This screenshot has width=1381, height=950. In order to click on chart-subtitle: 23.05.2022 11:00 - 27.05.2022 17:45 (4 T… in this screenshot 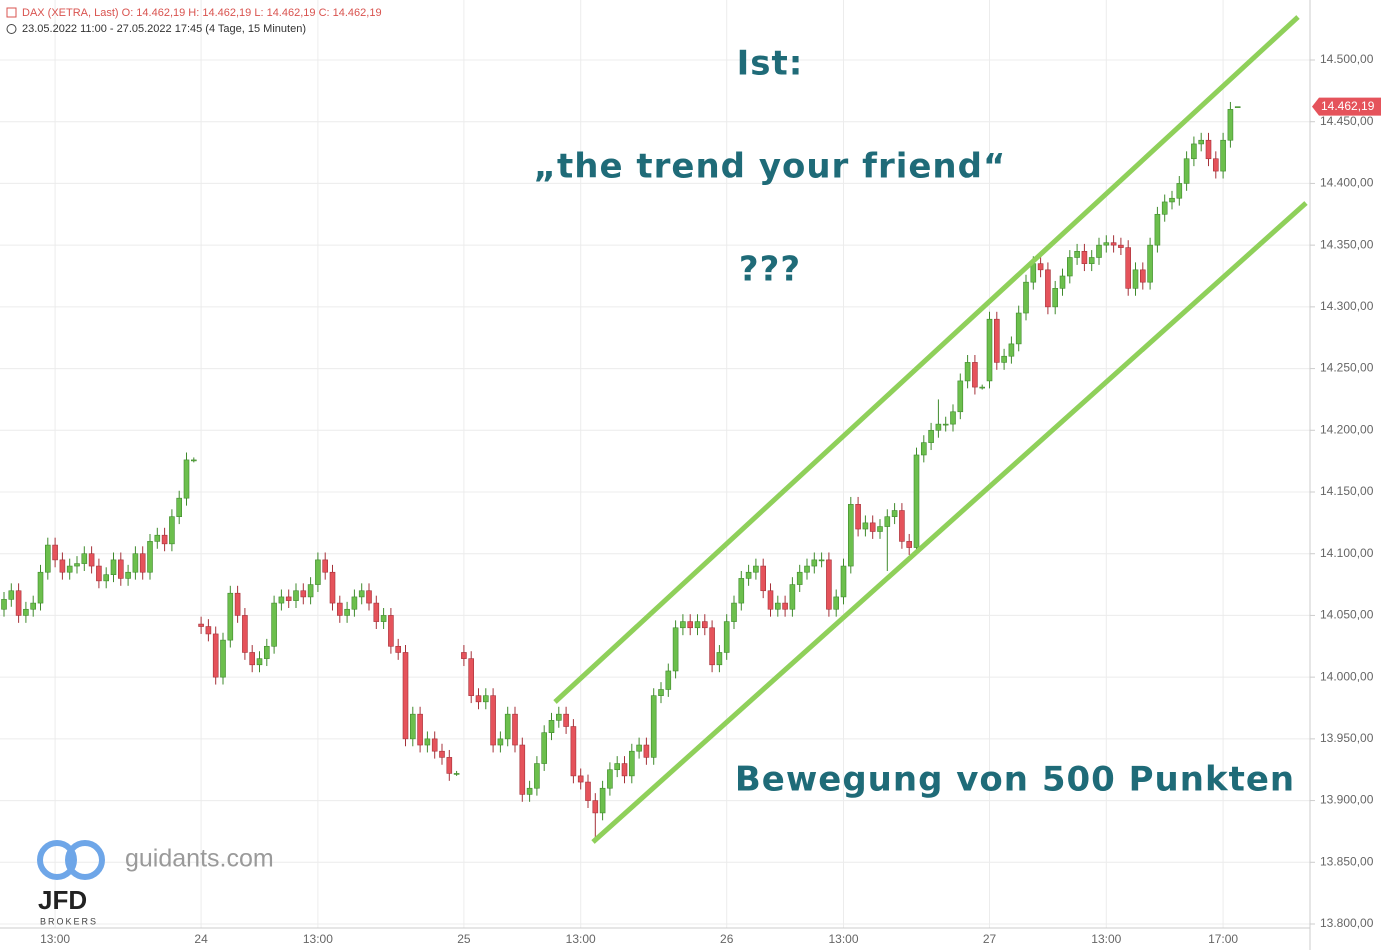, I will do `click(164, 29)`.